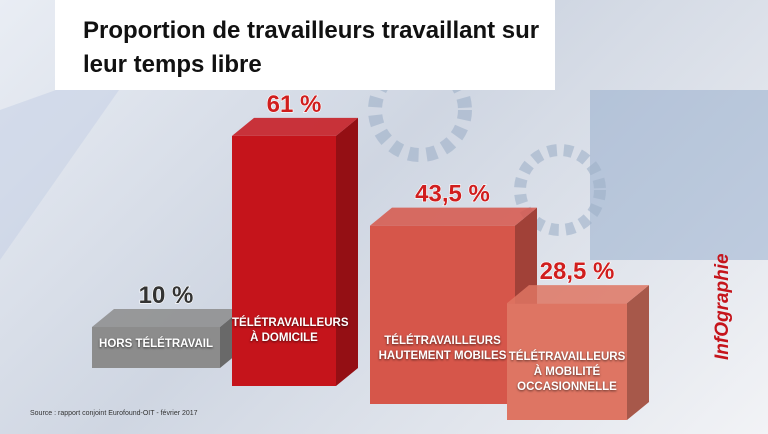 The height and width of the screenshot is (434, 768). Describe the element at coordinates (452, 194) in the screenshot. I see `value-label: 43,5 %` at that location.